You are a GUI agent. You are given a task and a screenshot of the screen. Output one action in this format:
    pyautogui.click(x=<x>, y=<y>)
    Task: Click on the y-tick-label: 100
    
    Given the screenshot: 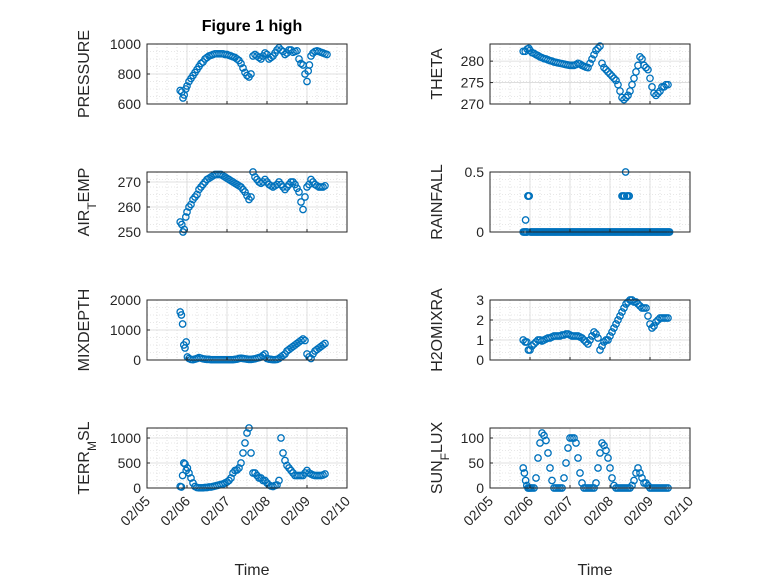 What is the action you would take?
    pyautogui.click(x=473, y=438)
    